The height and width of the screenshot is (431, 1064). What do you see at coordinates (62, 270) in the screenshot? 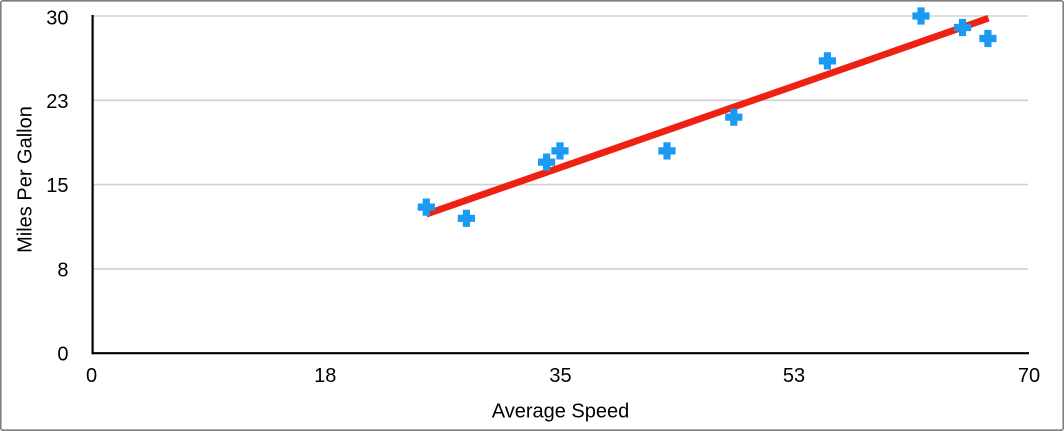
I see `svg-text: 8` at bounding box center [62, 270].